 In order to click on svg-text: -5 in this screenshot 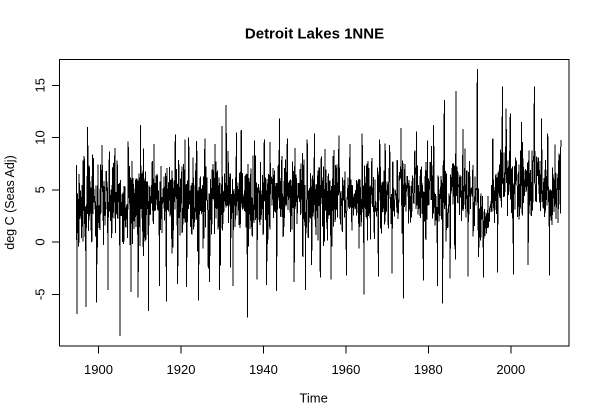, I will do `click(39, 295)`.